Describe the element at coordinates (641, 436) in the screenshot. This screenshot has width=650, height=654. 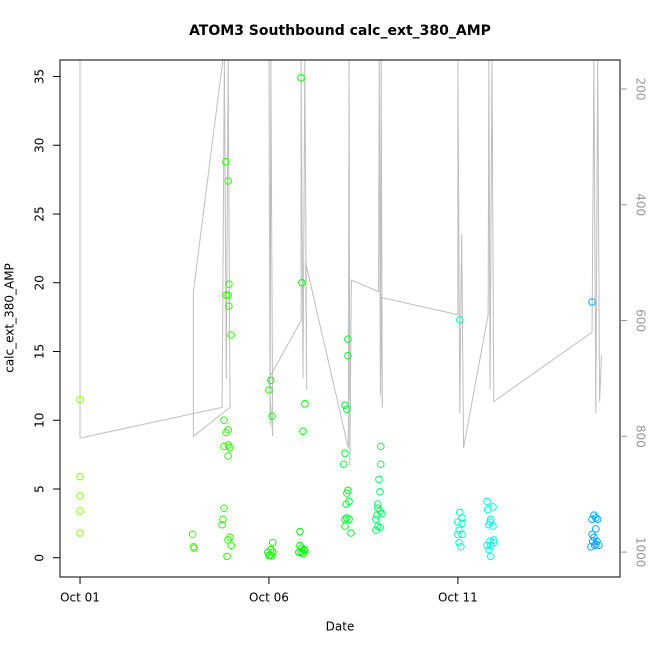
I see `y2-tick-label: 800` at that location.